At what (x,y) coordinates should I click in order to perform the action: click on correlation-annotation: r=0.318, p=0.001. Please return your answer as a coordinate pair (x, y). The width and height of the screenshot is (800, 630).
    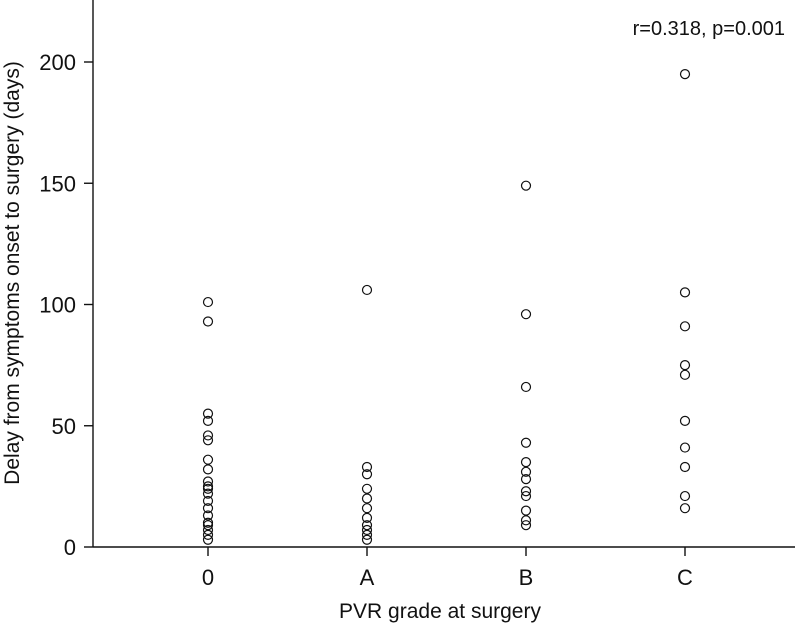
    Looking at the image, I should click on (709, 29).